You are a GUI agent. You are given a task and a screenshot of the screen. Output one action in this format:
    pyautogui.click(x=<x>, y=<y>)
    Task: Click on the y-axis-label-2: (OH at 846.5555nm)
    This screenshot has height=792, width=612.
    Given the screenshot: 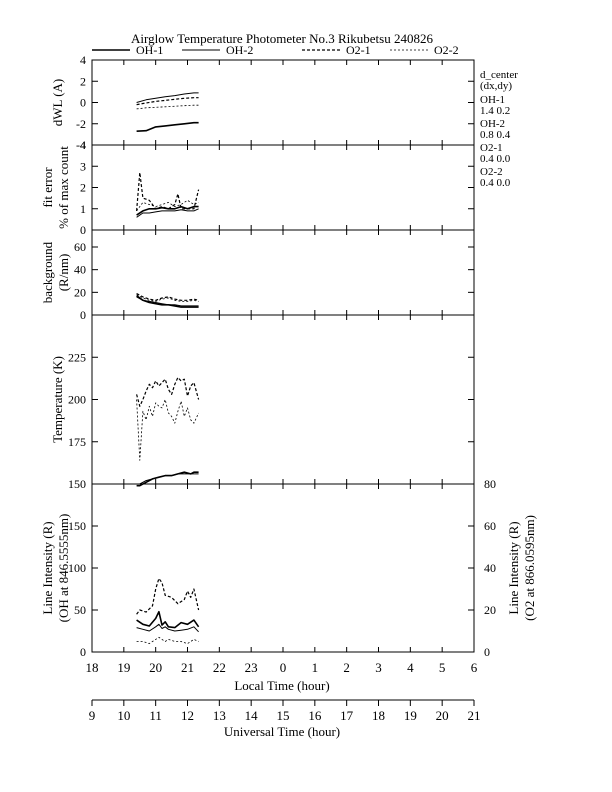 What is the action you would take?
    pyautogui.click(x=63, y=568)
    